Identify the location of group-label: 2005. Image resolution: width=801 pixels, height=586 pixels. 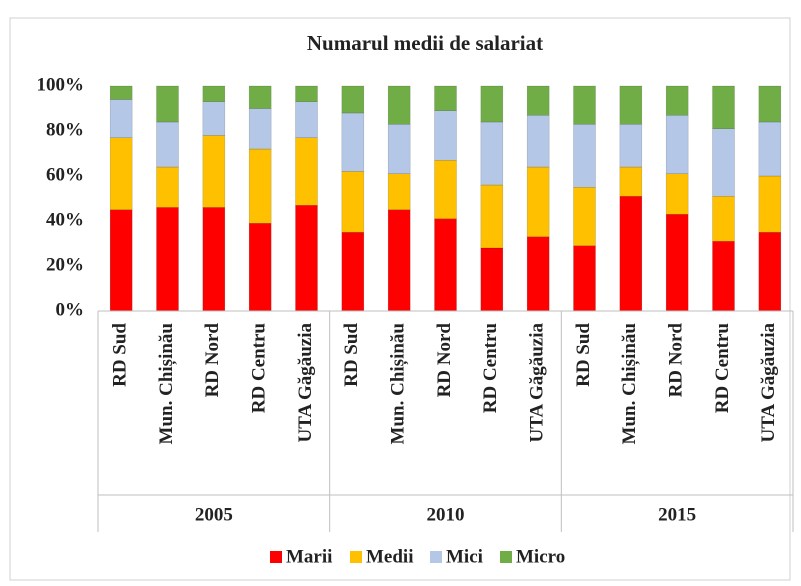
(214, 514).